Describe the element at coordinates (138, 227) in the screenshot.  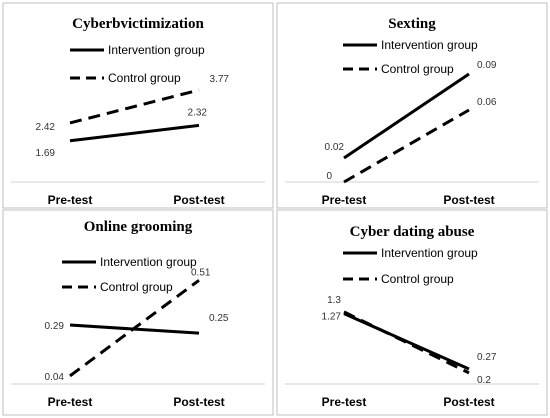
I see `chart-title: Online grooming` at that location.